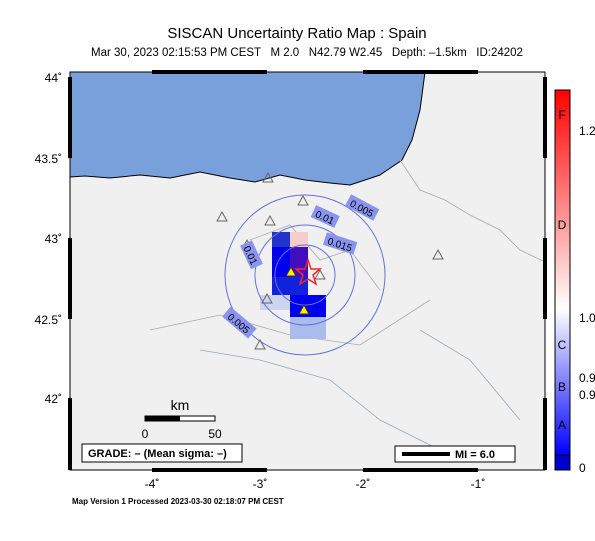 The height and width of the screenshot is (541, 595). Describe the element at coordinates (145, 434) in the screenshot. I see `scale-start: 0` at that location.